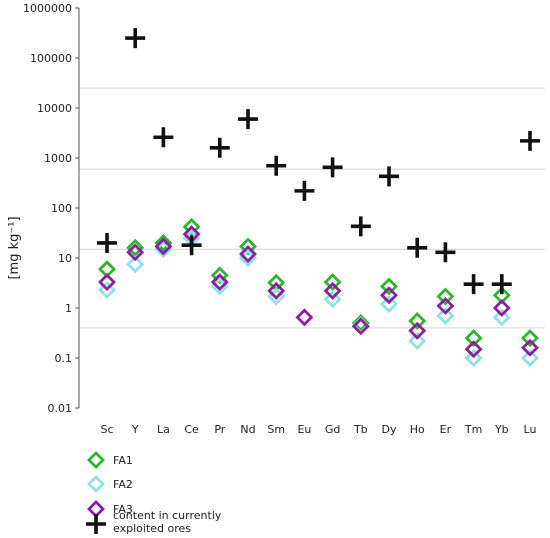 The height and width of the screenshot is (538, 550). What do you see at coordinates (332, 167) in the screenshot?
I see `point-content-gd` at bounding box center [332, 167].